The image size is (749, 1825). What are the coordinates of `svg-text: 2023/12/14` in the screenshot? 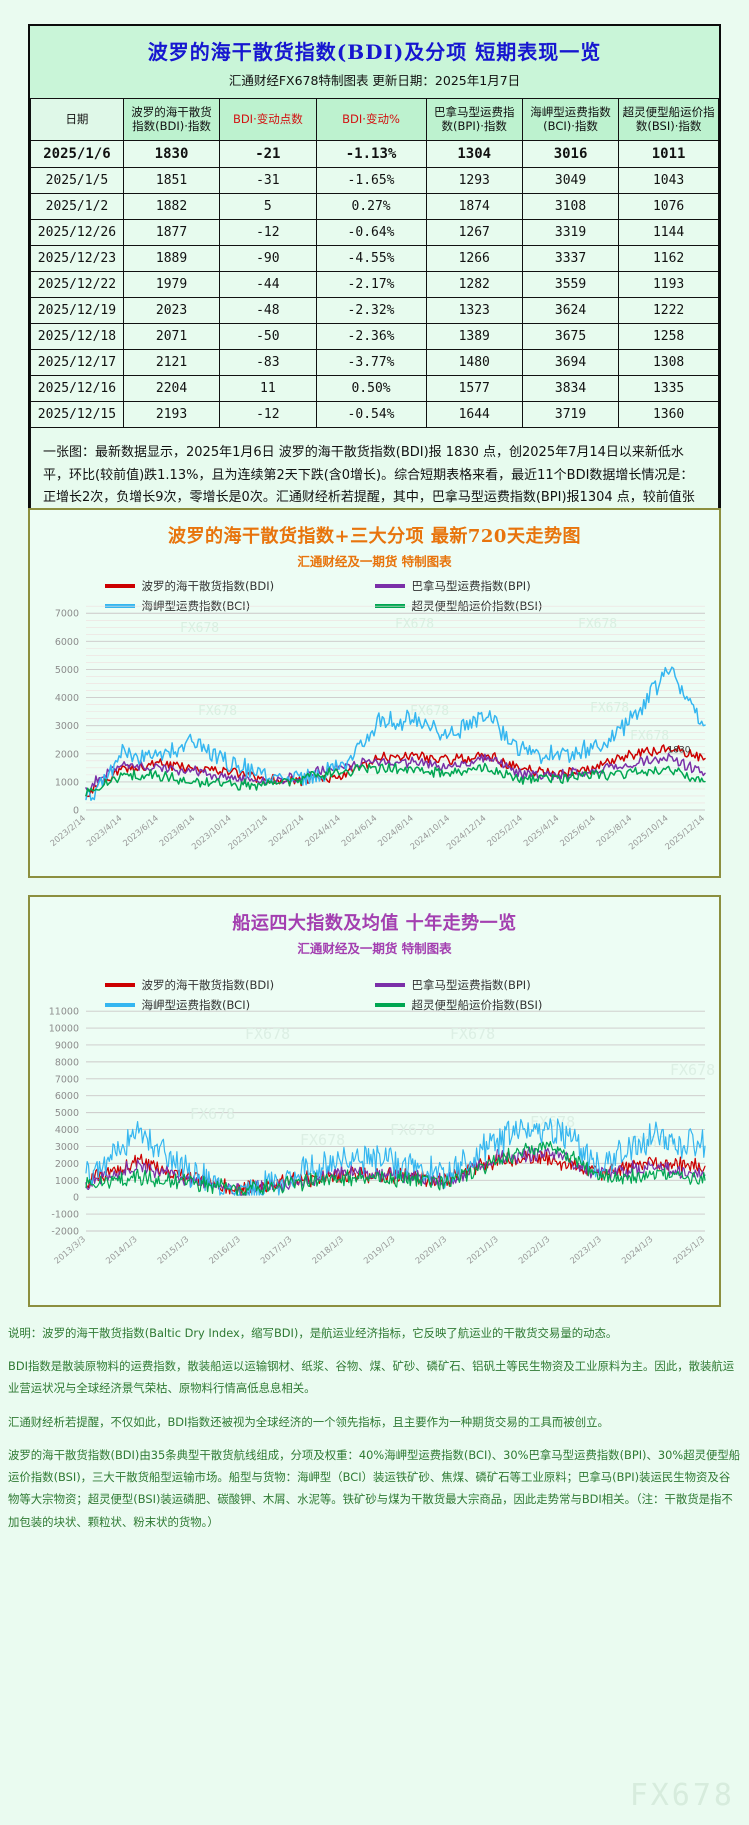 It's located at (247, 832).